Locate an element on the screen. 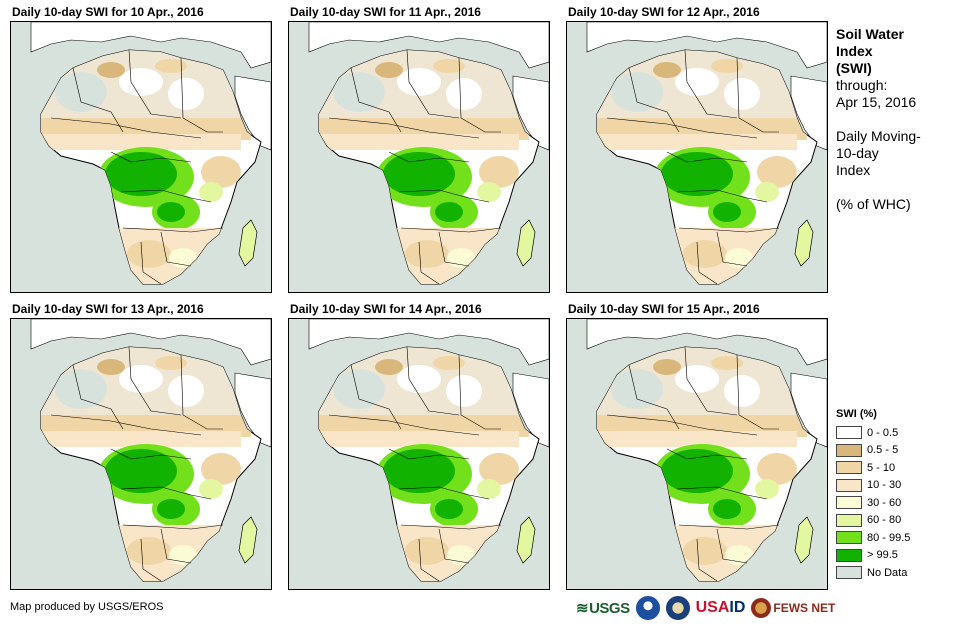 The image size is (967, 626). panel-title: Daily 10-day SWI for 15 Apr., 2016 is located at coordinates (664, 309).